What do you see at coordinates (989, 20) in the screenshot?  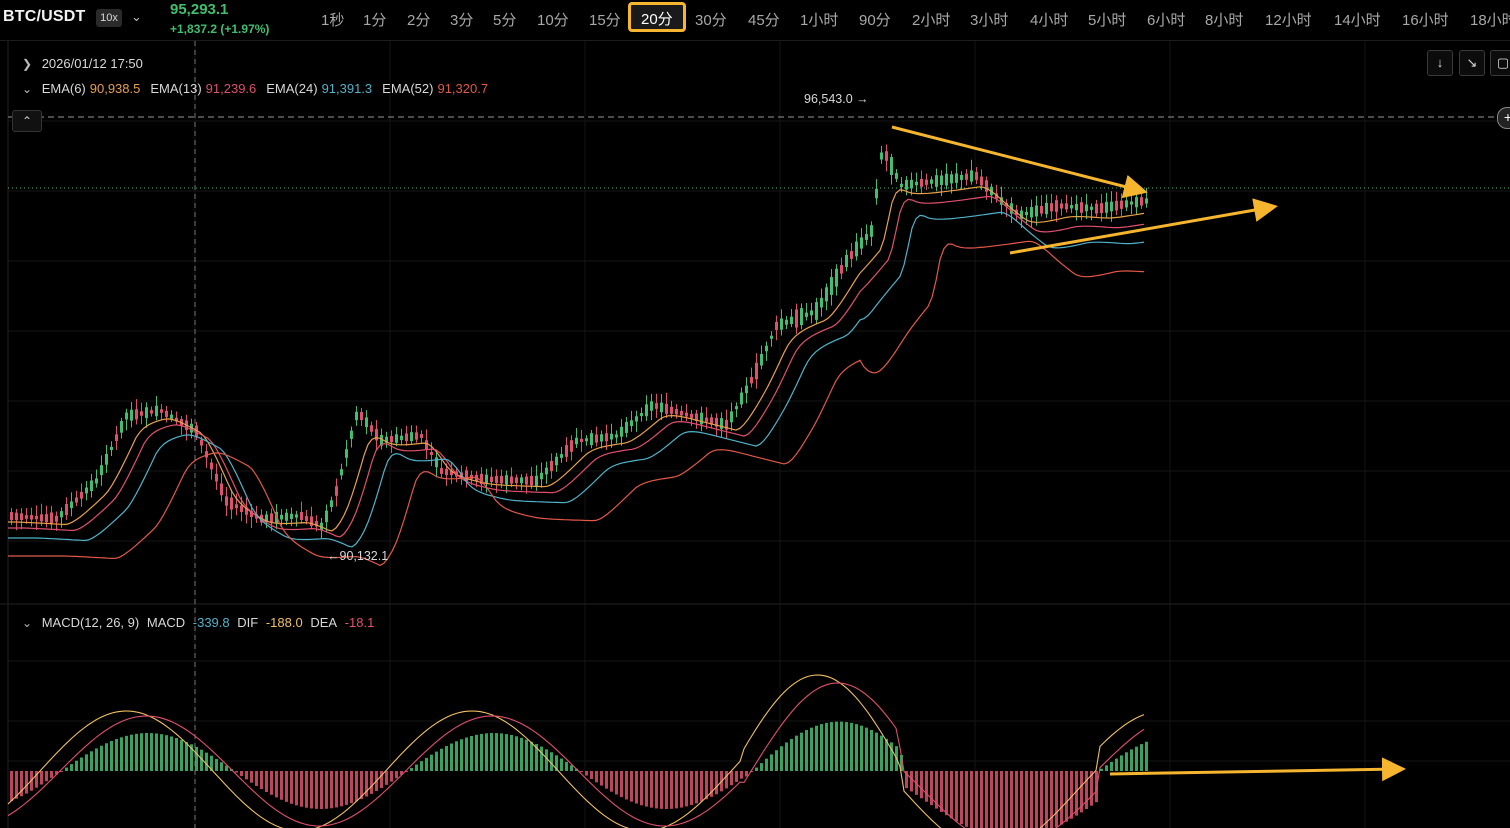 I see `interval-tab: 3小时` at bounding box center [989, 20].